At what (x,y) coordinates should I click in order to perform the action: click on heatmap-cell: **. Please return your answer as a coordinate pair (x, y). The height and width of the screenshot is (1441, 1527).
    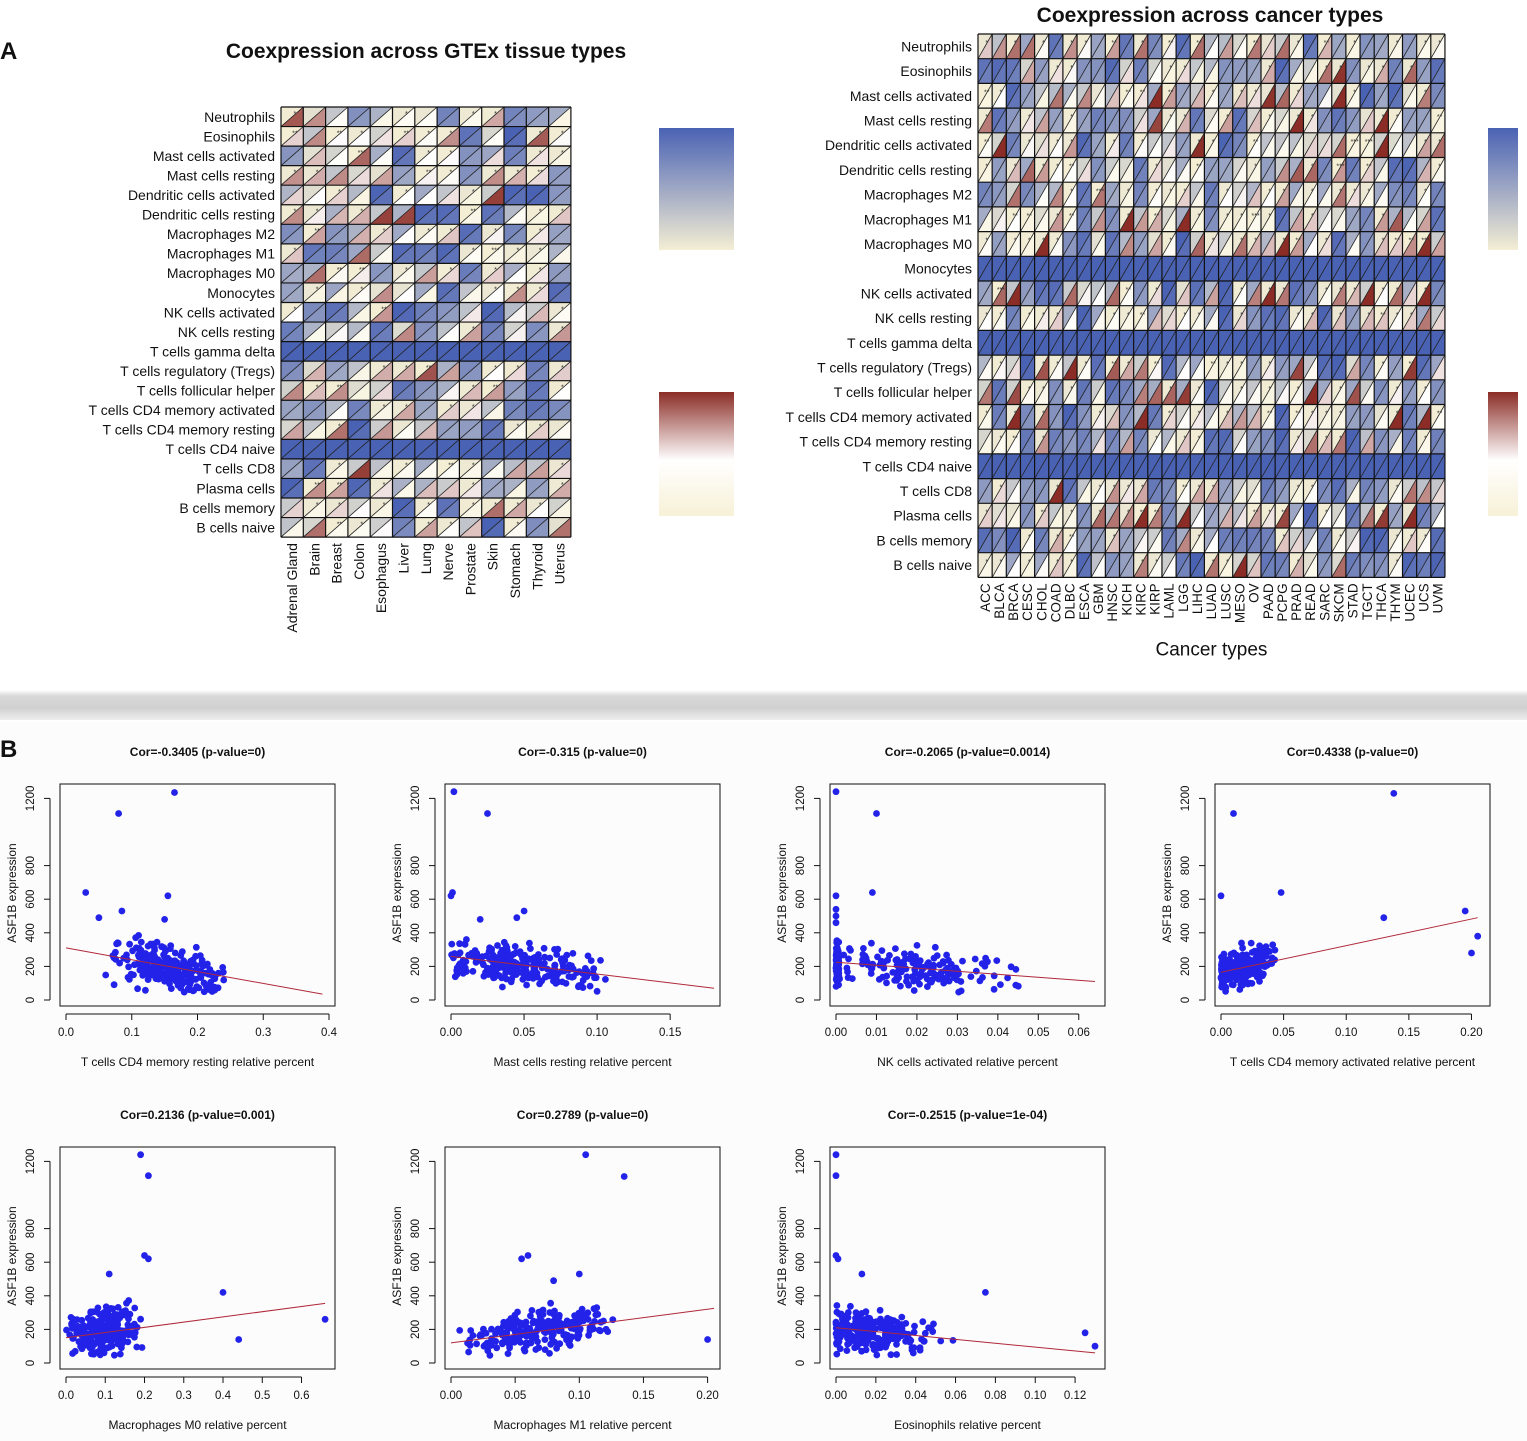
    Looking at the image, I should click on (359, 273).